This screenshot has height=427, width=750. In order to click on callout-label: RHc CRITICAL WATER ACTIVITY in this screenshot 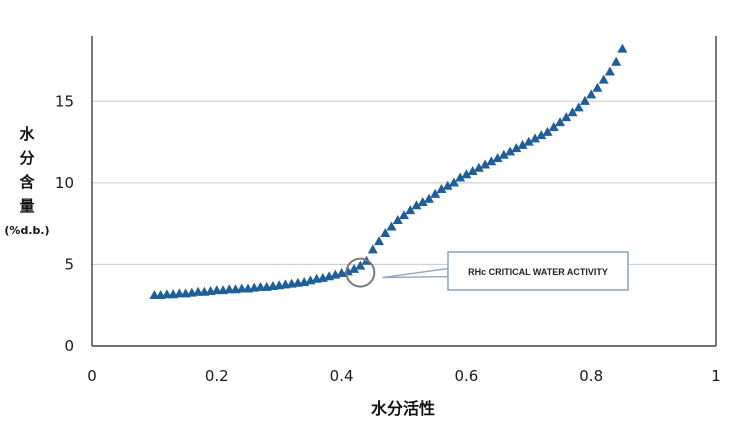, I will do `click(538, 272)`.